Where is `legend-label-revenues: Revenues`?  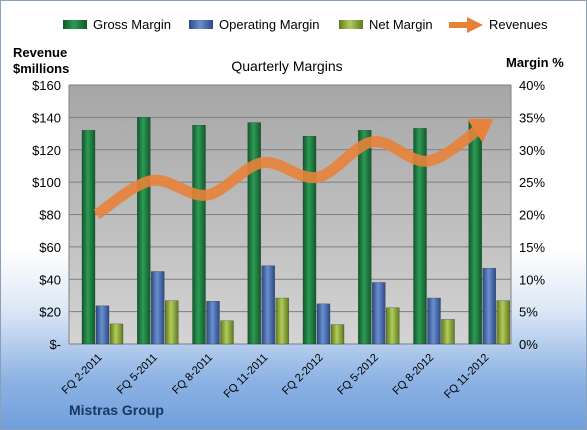
legend-label-revenues: Revenues is located at coordinates (518, 24).